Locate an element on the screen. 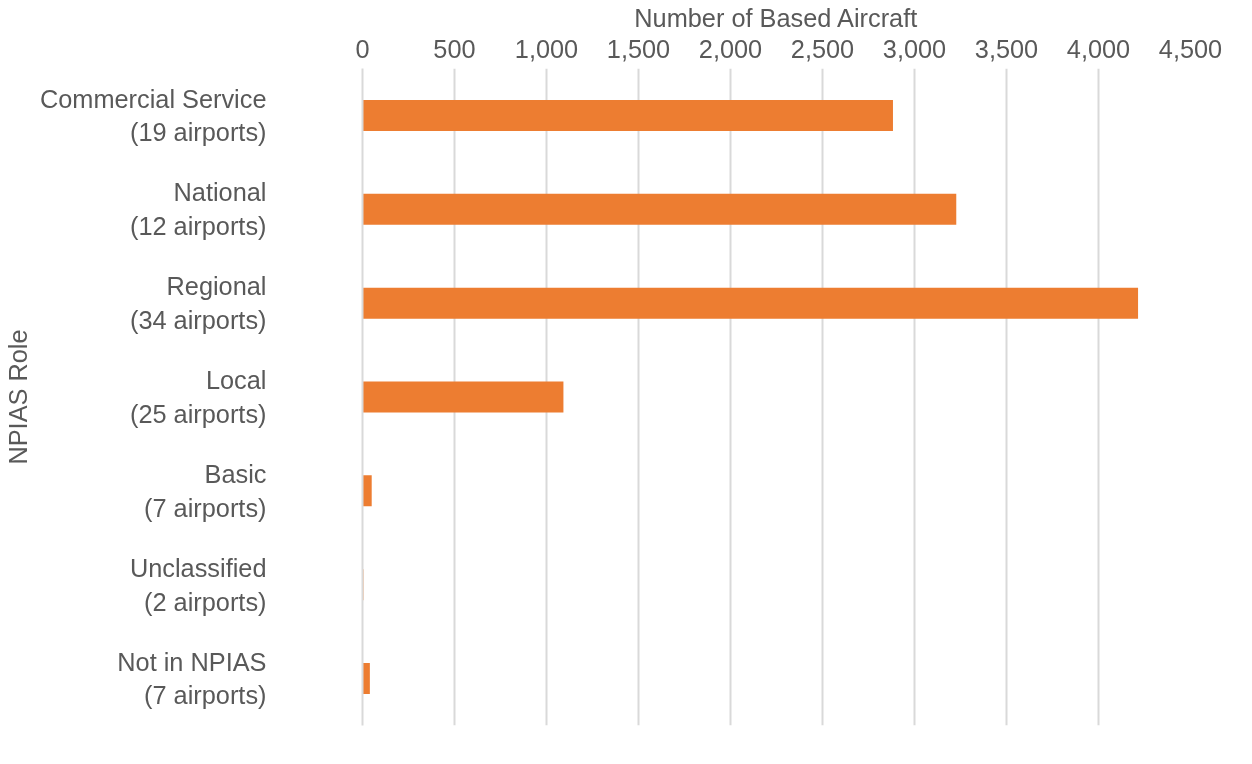 The width and height of the screenshot is (1252, 764). y-tick-label: Not in NPIAS (7 airports) is located at coordinates (192, 678).